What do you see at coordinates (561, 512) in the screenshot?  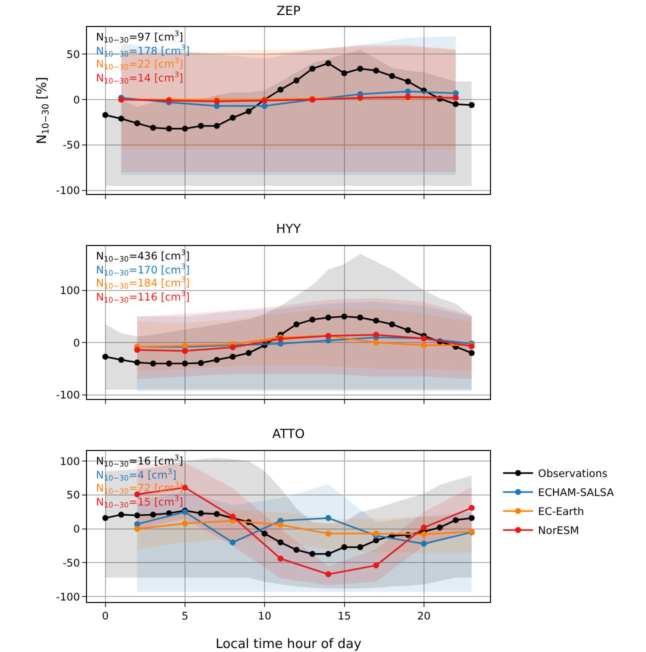 I see `legend-label: EC-Earth` at bounding box center [561, 512].